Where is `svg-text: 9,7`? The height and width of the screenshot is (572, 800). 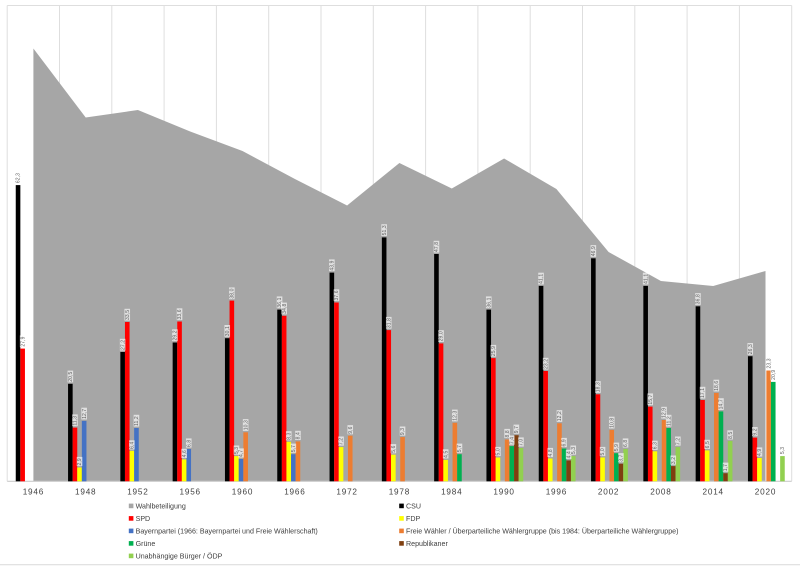 svg-text: 9,7 is located at coordinates (517, 429).